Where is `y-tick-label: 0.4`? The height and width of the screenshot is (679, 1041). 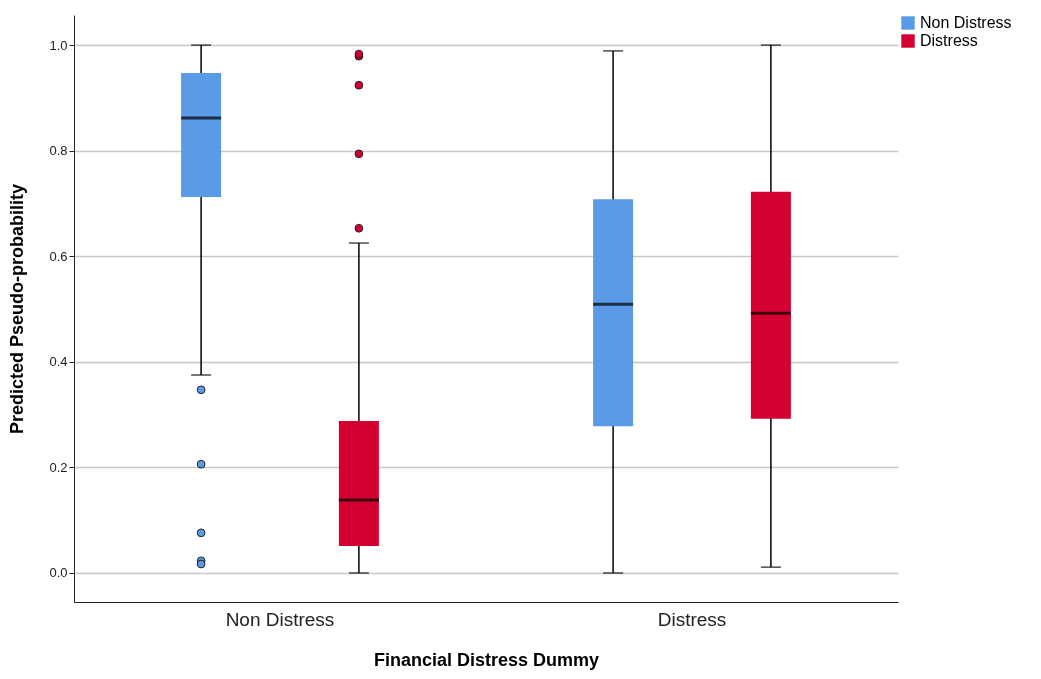
y-tick-label: 0.4 is located at coordinates (58, 362).